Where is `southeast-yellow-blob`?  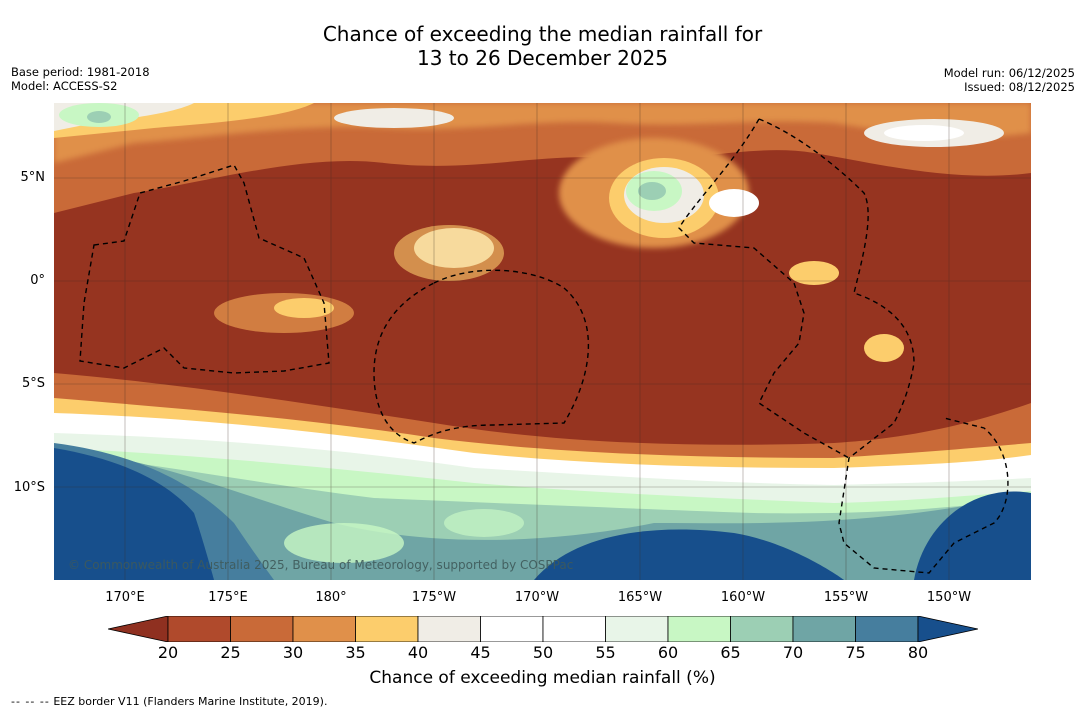 southeast-yellow-blob is located at coordinates (884, 348).